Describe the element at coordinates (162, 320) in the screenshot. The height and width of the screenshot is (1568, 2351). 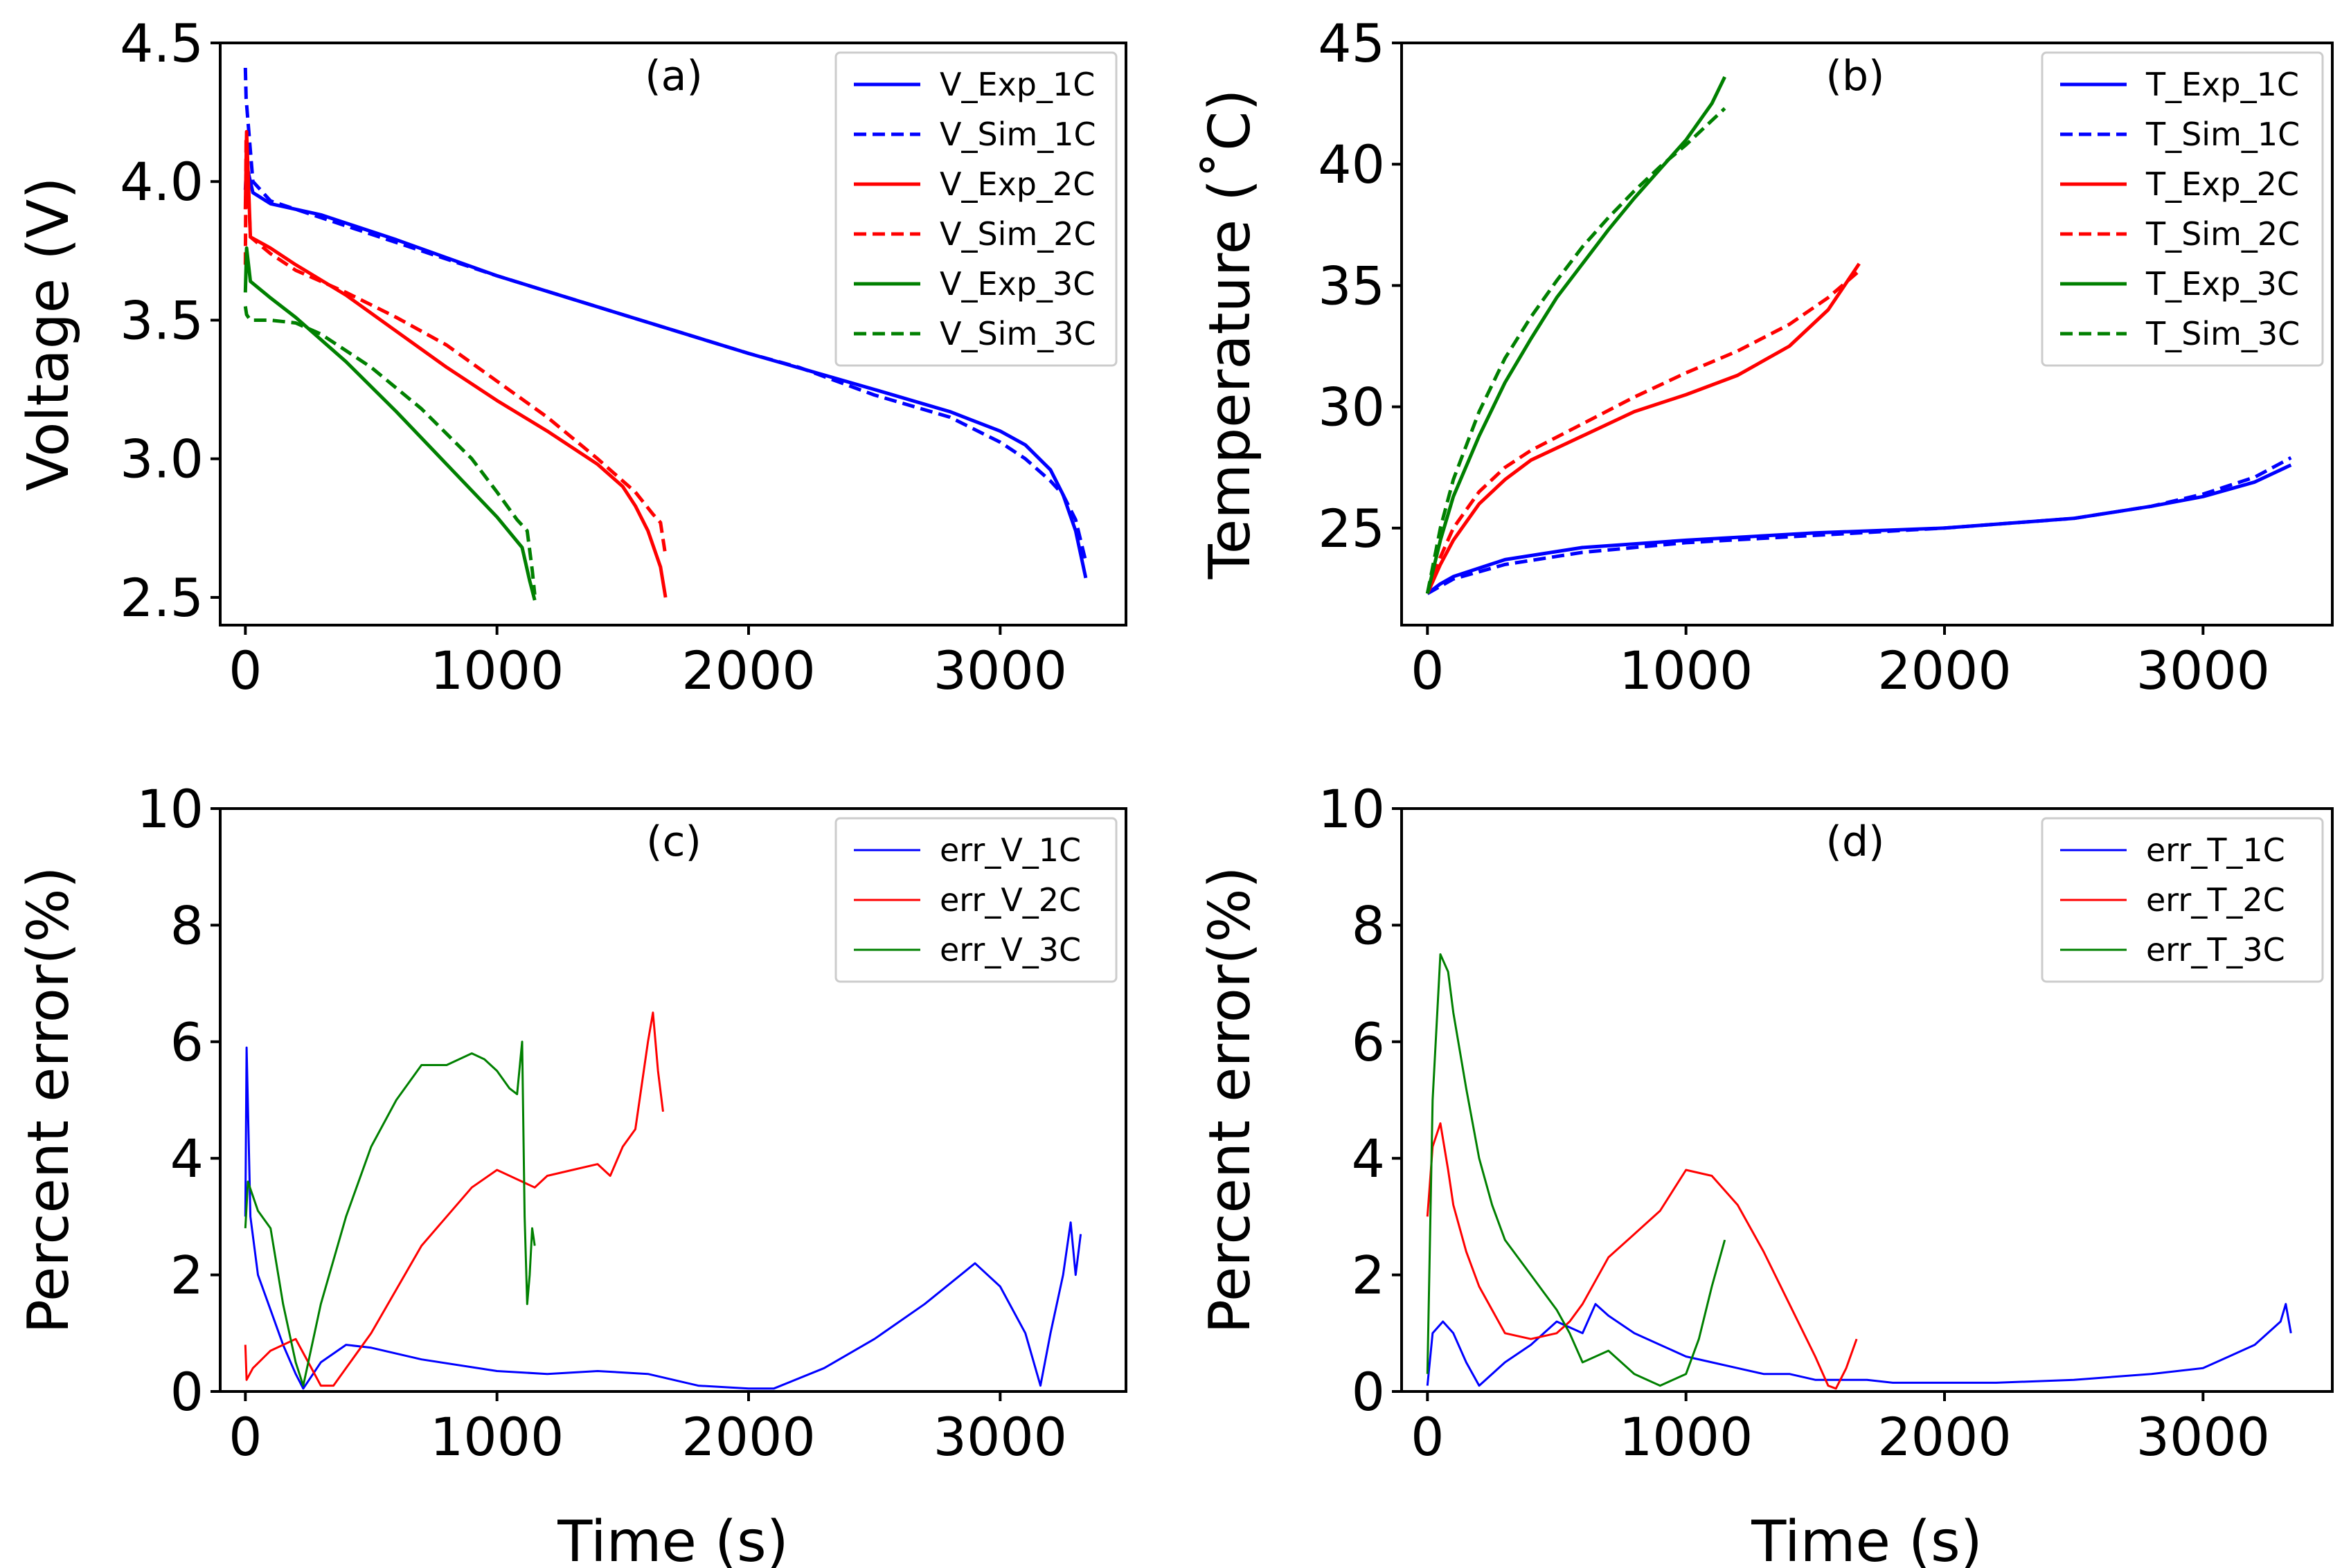
I see `y-tick-label: 3.5` at that location.